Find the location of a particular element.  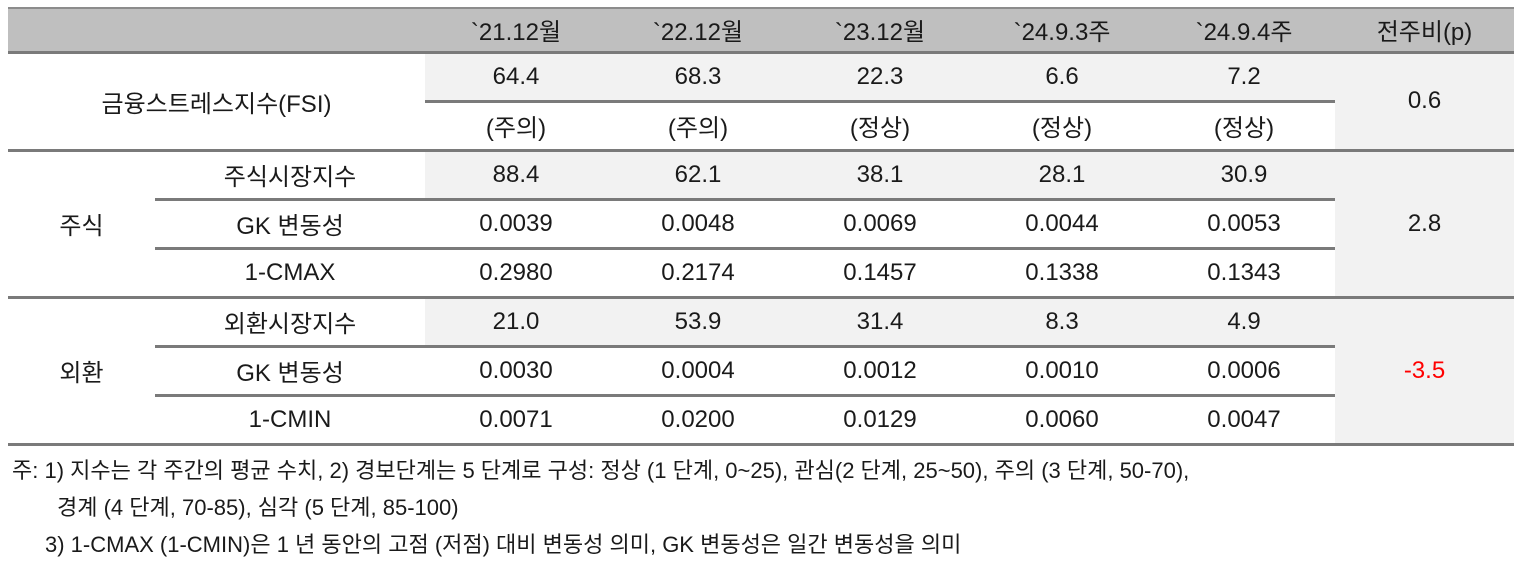

subrow-label-fx-index: 외환시장지수 is located at coordinates (290, 320).